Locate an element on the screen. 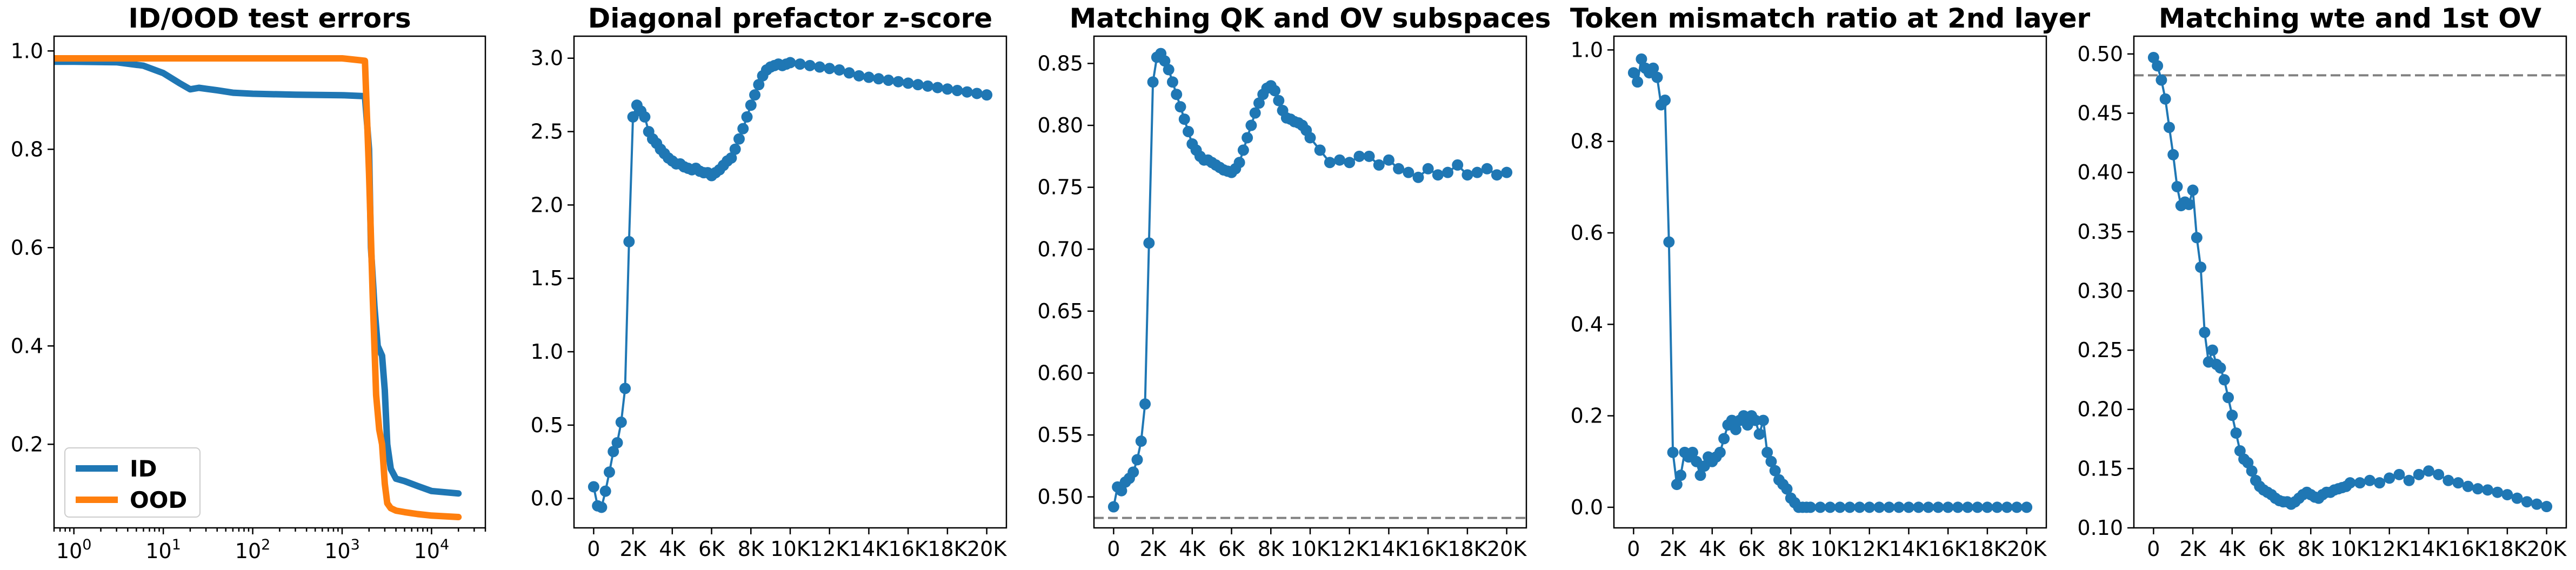 The height and width of the screenshot is (570, 2576). y-tick-label: 2.0 is located at coordinates (547, 205).